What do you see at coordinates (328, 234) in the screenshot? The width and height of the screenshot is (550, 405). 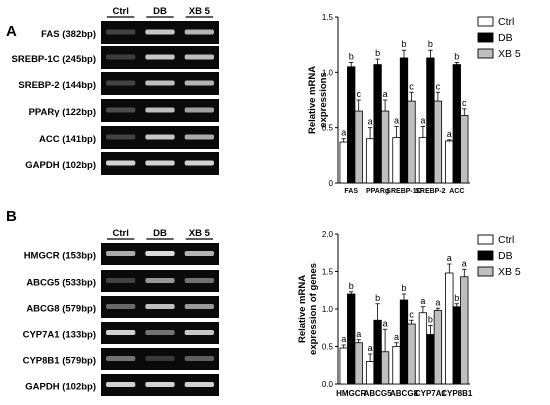 I see `y-tick-label: 2.0` at bounding box center [328, 234].